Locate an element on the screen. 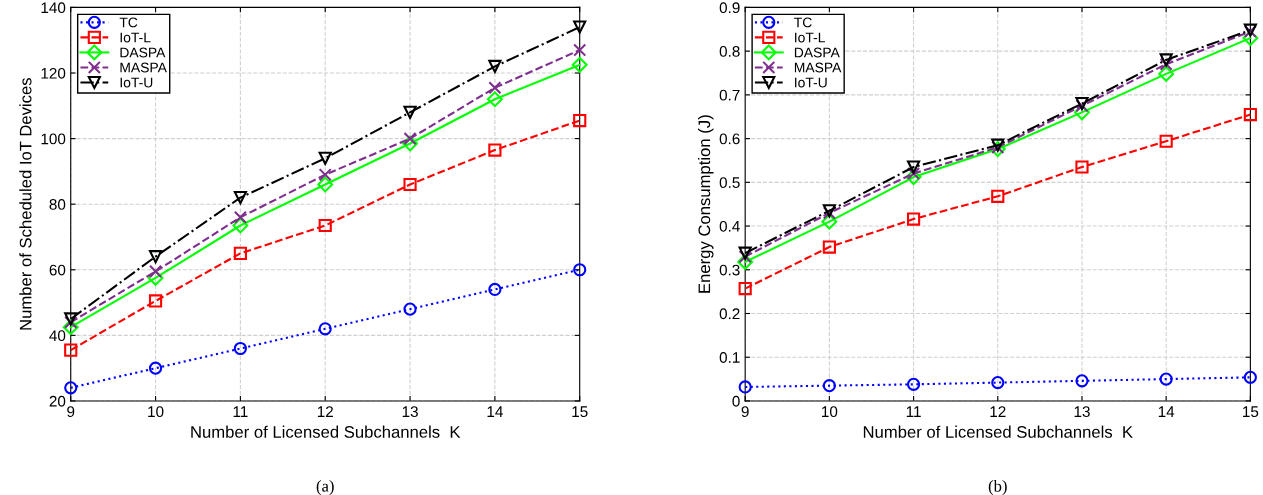 This screenshot has width=1263, height=495. y-tick-label: 80 is located at coordinates (57, 204).